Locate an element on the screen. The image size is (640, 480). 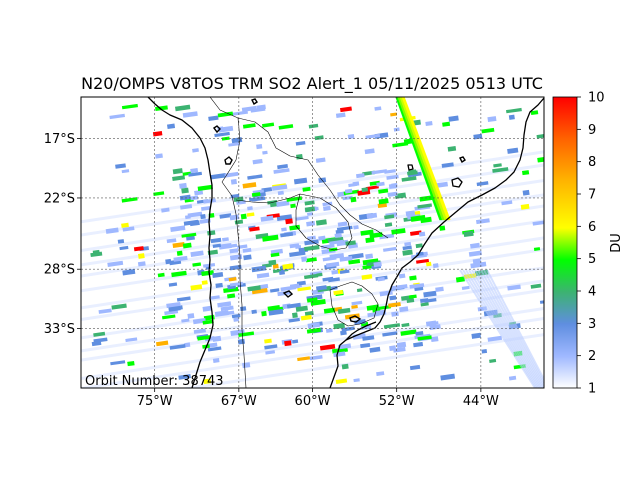
so2-plume-swath is located at coordinates (469, 242).